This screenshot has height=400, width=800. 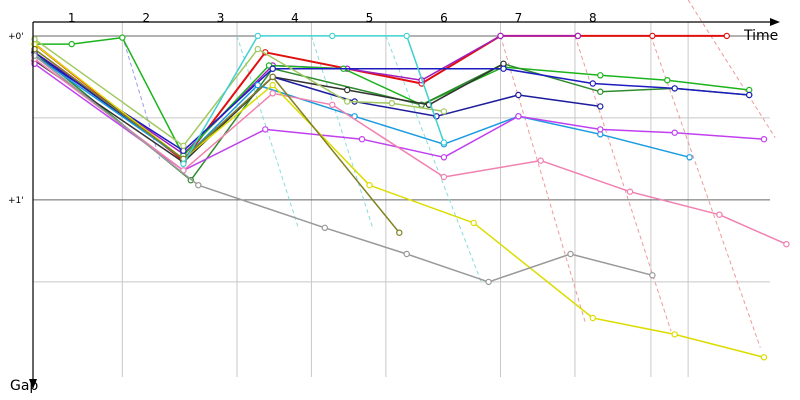 What do you see at coordinates (33, 384) in the screenshot?
I see `gap-axis-arrow` at bounding box center [33, 384].